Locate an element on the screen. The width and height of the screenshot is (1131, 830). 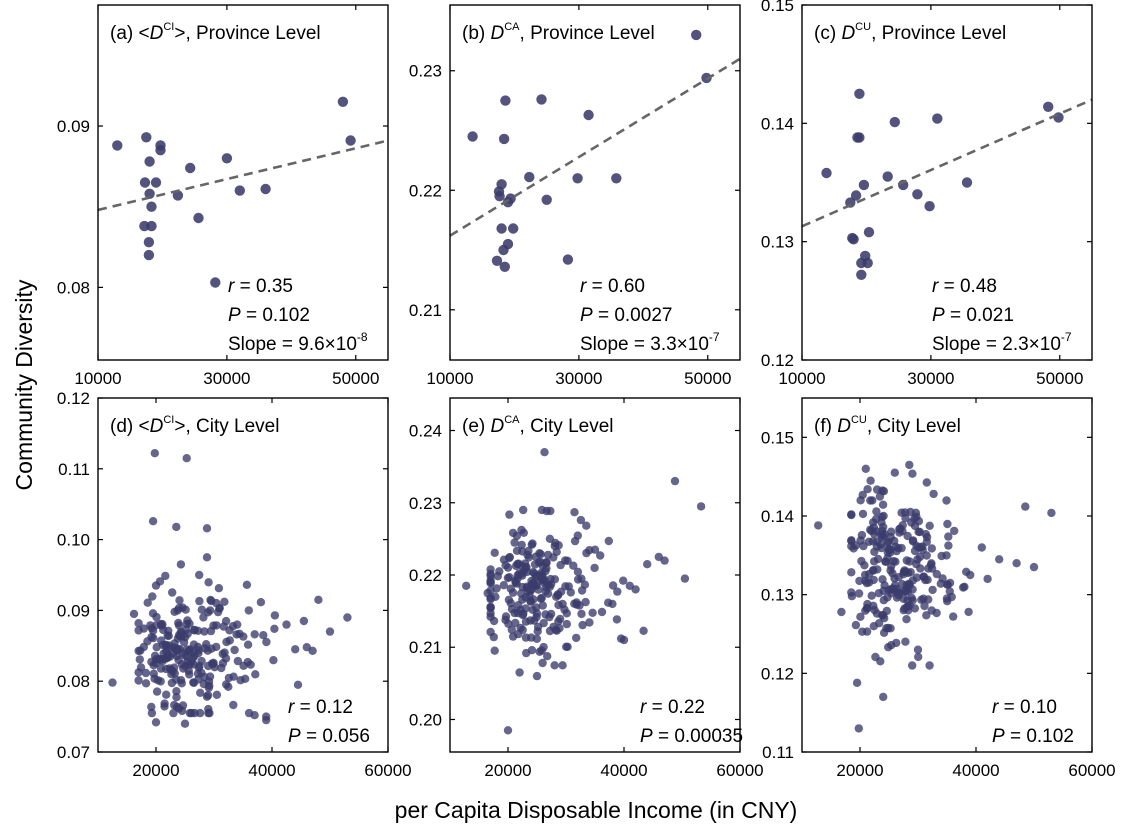
x-tick-label: 10000 is located at coordinates (801, 378).